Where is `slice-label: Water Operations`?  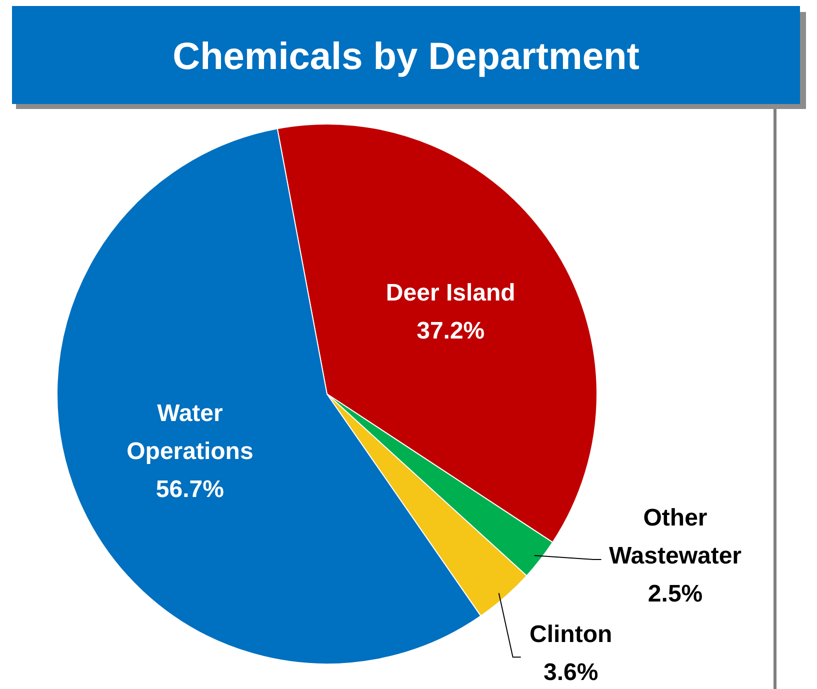 slice-label: Water Operations is located at coordinates (190, 432).